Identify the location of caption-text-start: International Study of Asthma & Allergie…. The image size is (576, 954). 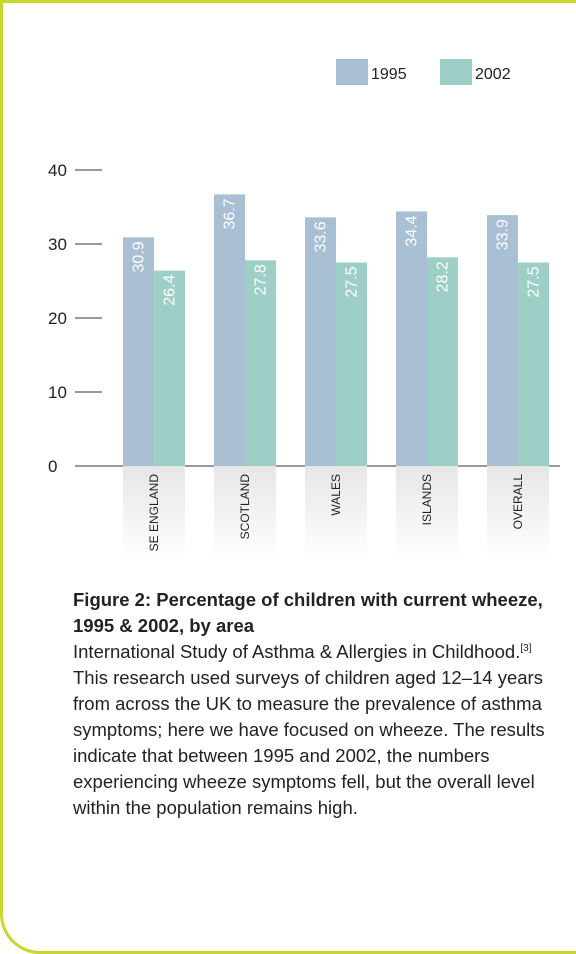
(297, 651).